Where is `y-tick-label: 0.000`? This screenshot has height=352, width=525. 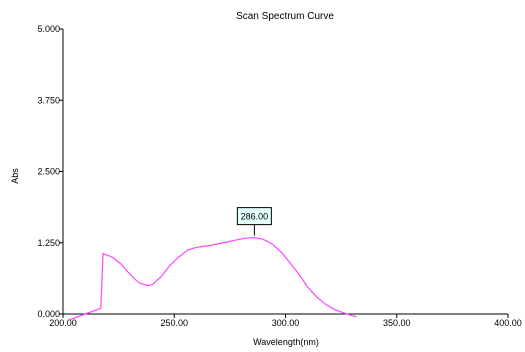
y-tick-label: 0.000 is located at coordinates (48, 314).